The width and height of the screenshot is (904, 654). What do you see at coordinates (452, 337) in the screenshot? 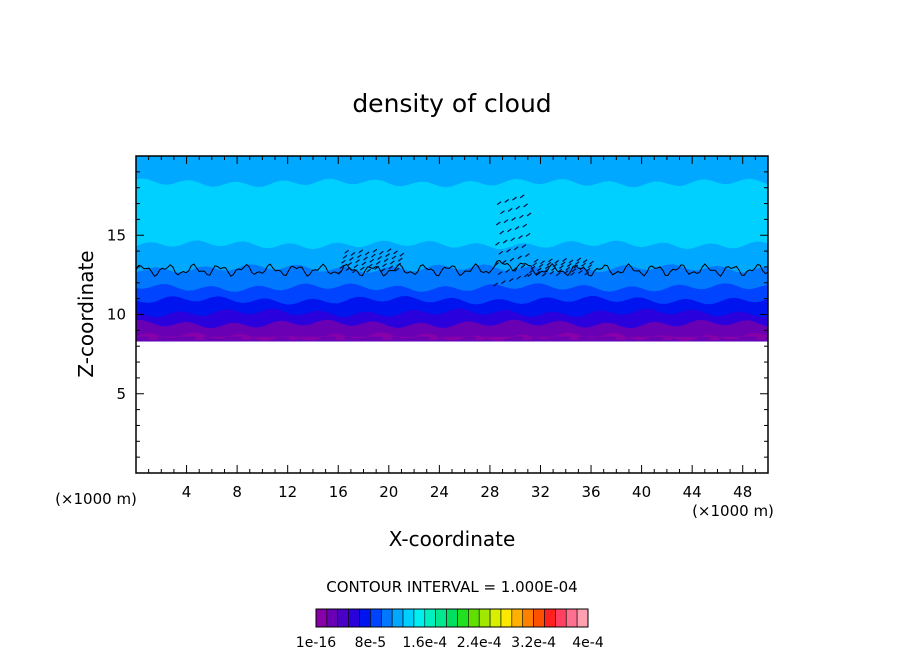
I see `density-band` at bounding box center [452, 337].